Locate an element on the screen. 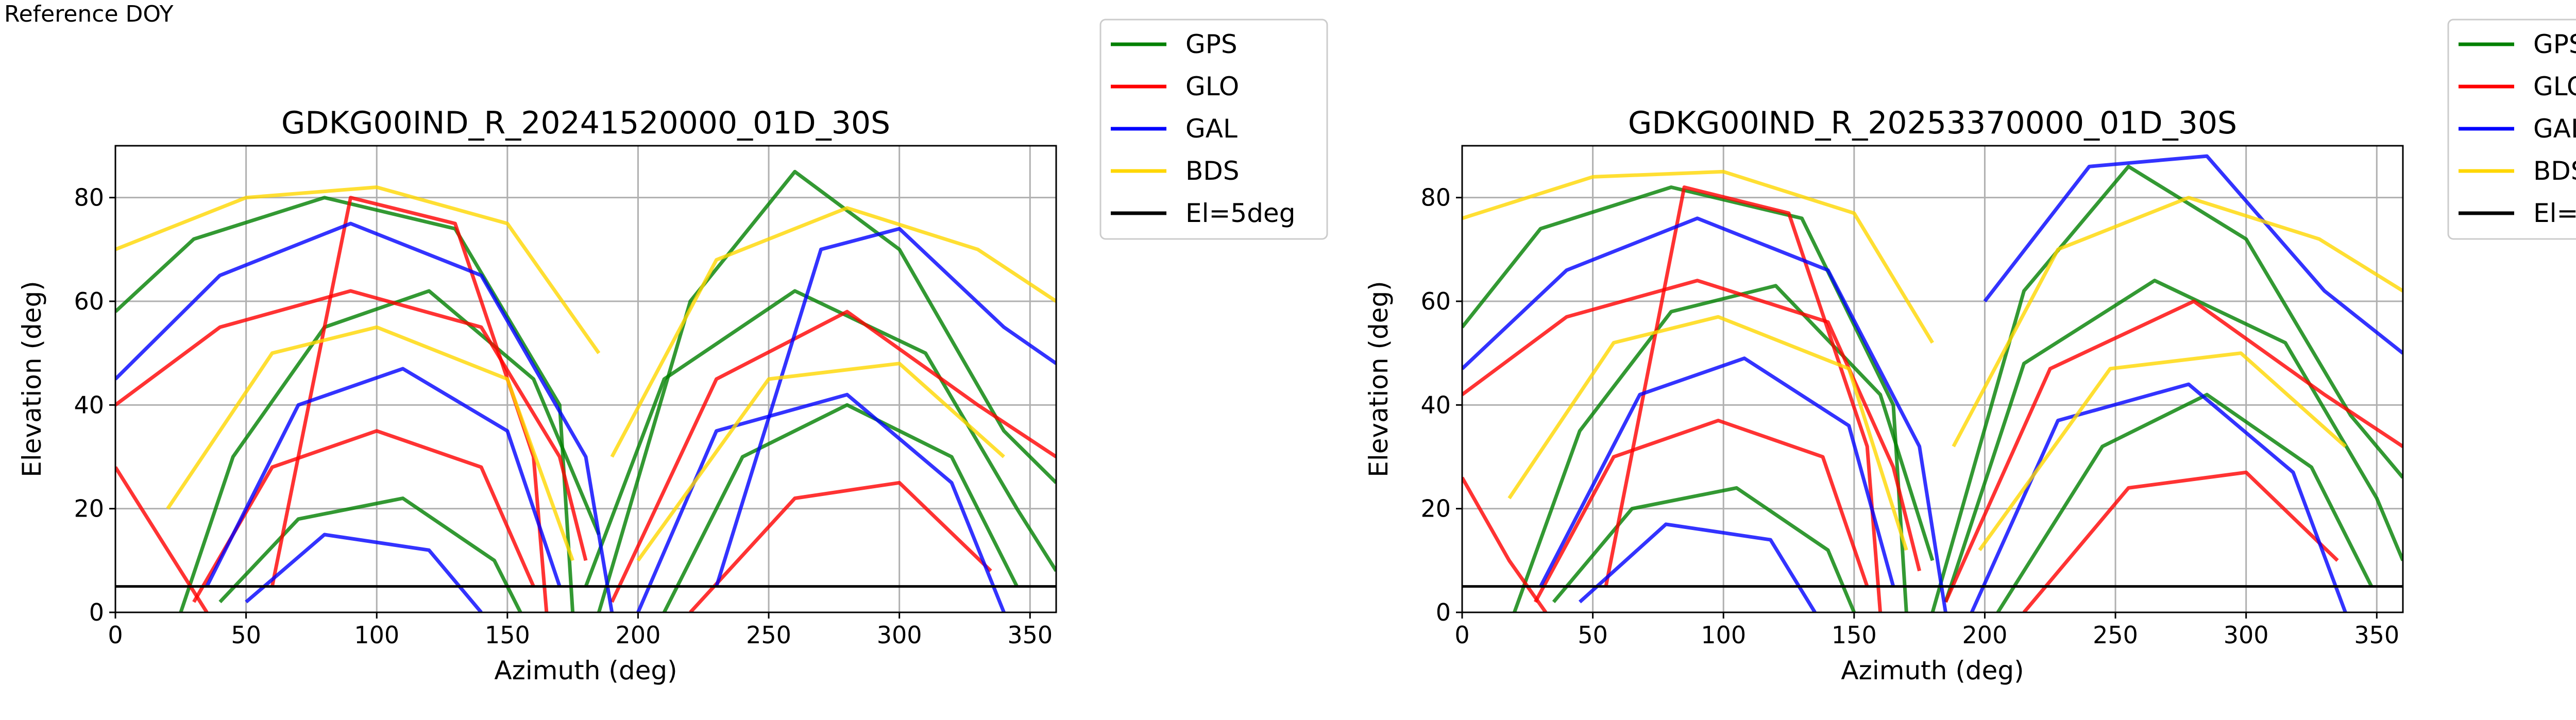 The image size is (2576, 720). chart-title: GDKG00IND_R_20241520000_01D_30S is located at coordinates (585, 123).